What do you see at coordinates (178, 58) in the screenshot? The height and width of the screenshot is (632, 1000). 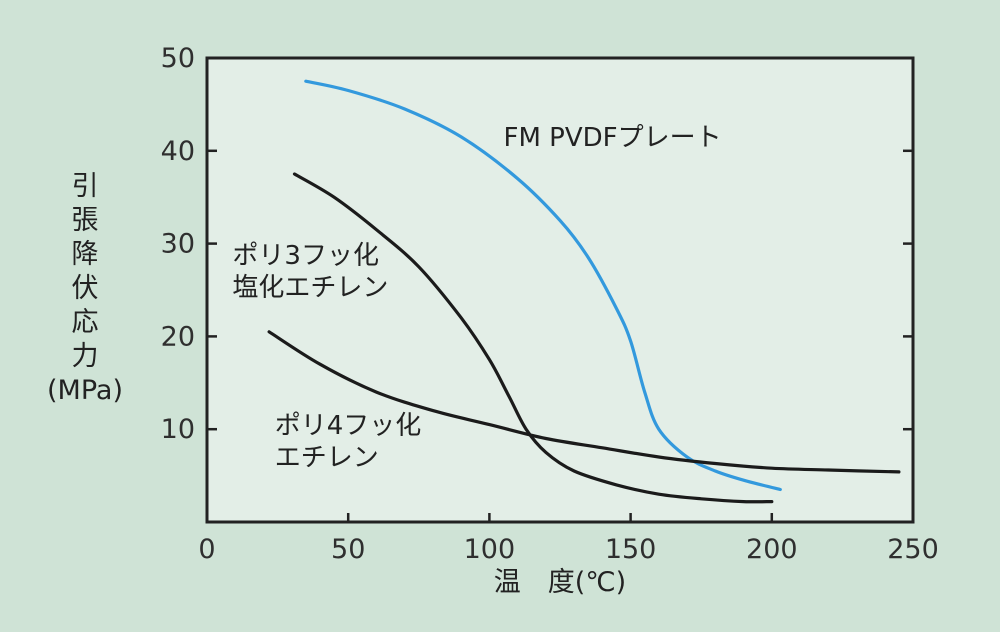 I see `y-tick-label: 50` at bounding box center [178, 58].